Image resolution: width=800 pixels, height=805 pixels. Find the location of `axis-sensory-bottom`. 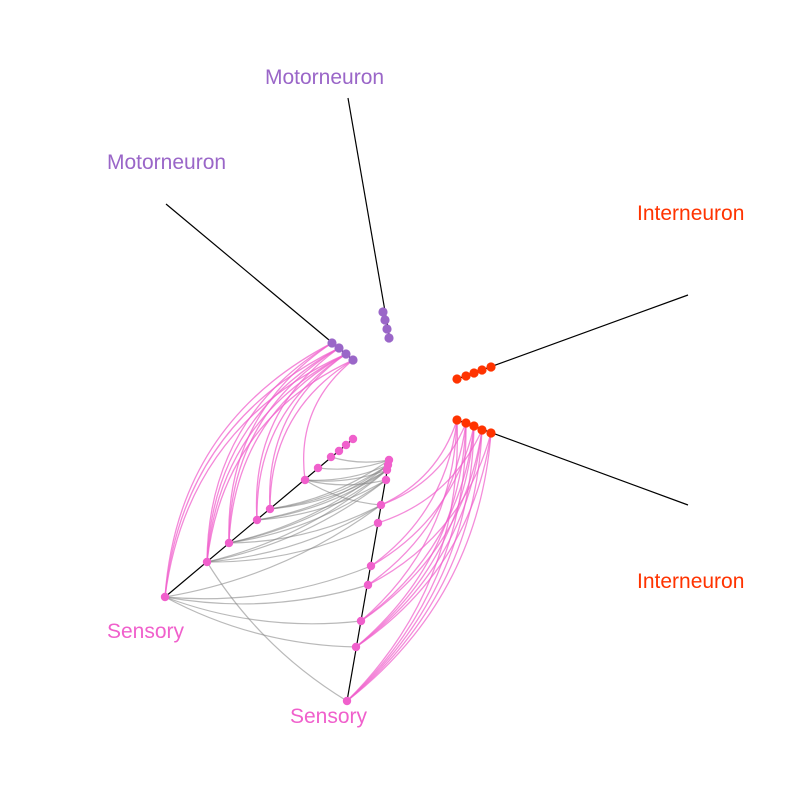

axis-sensory-bottom is located at coordinates (368, 580).